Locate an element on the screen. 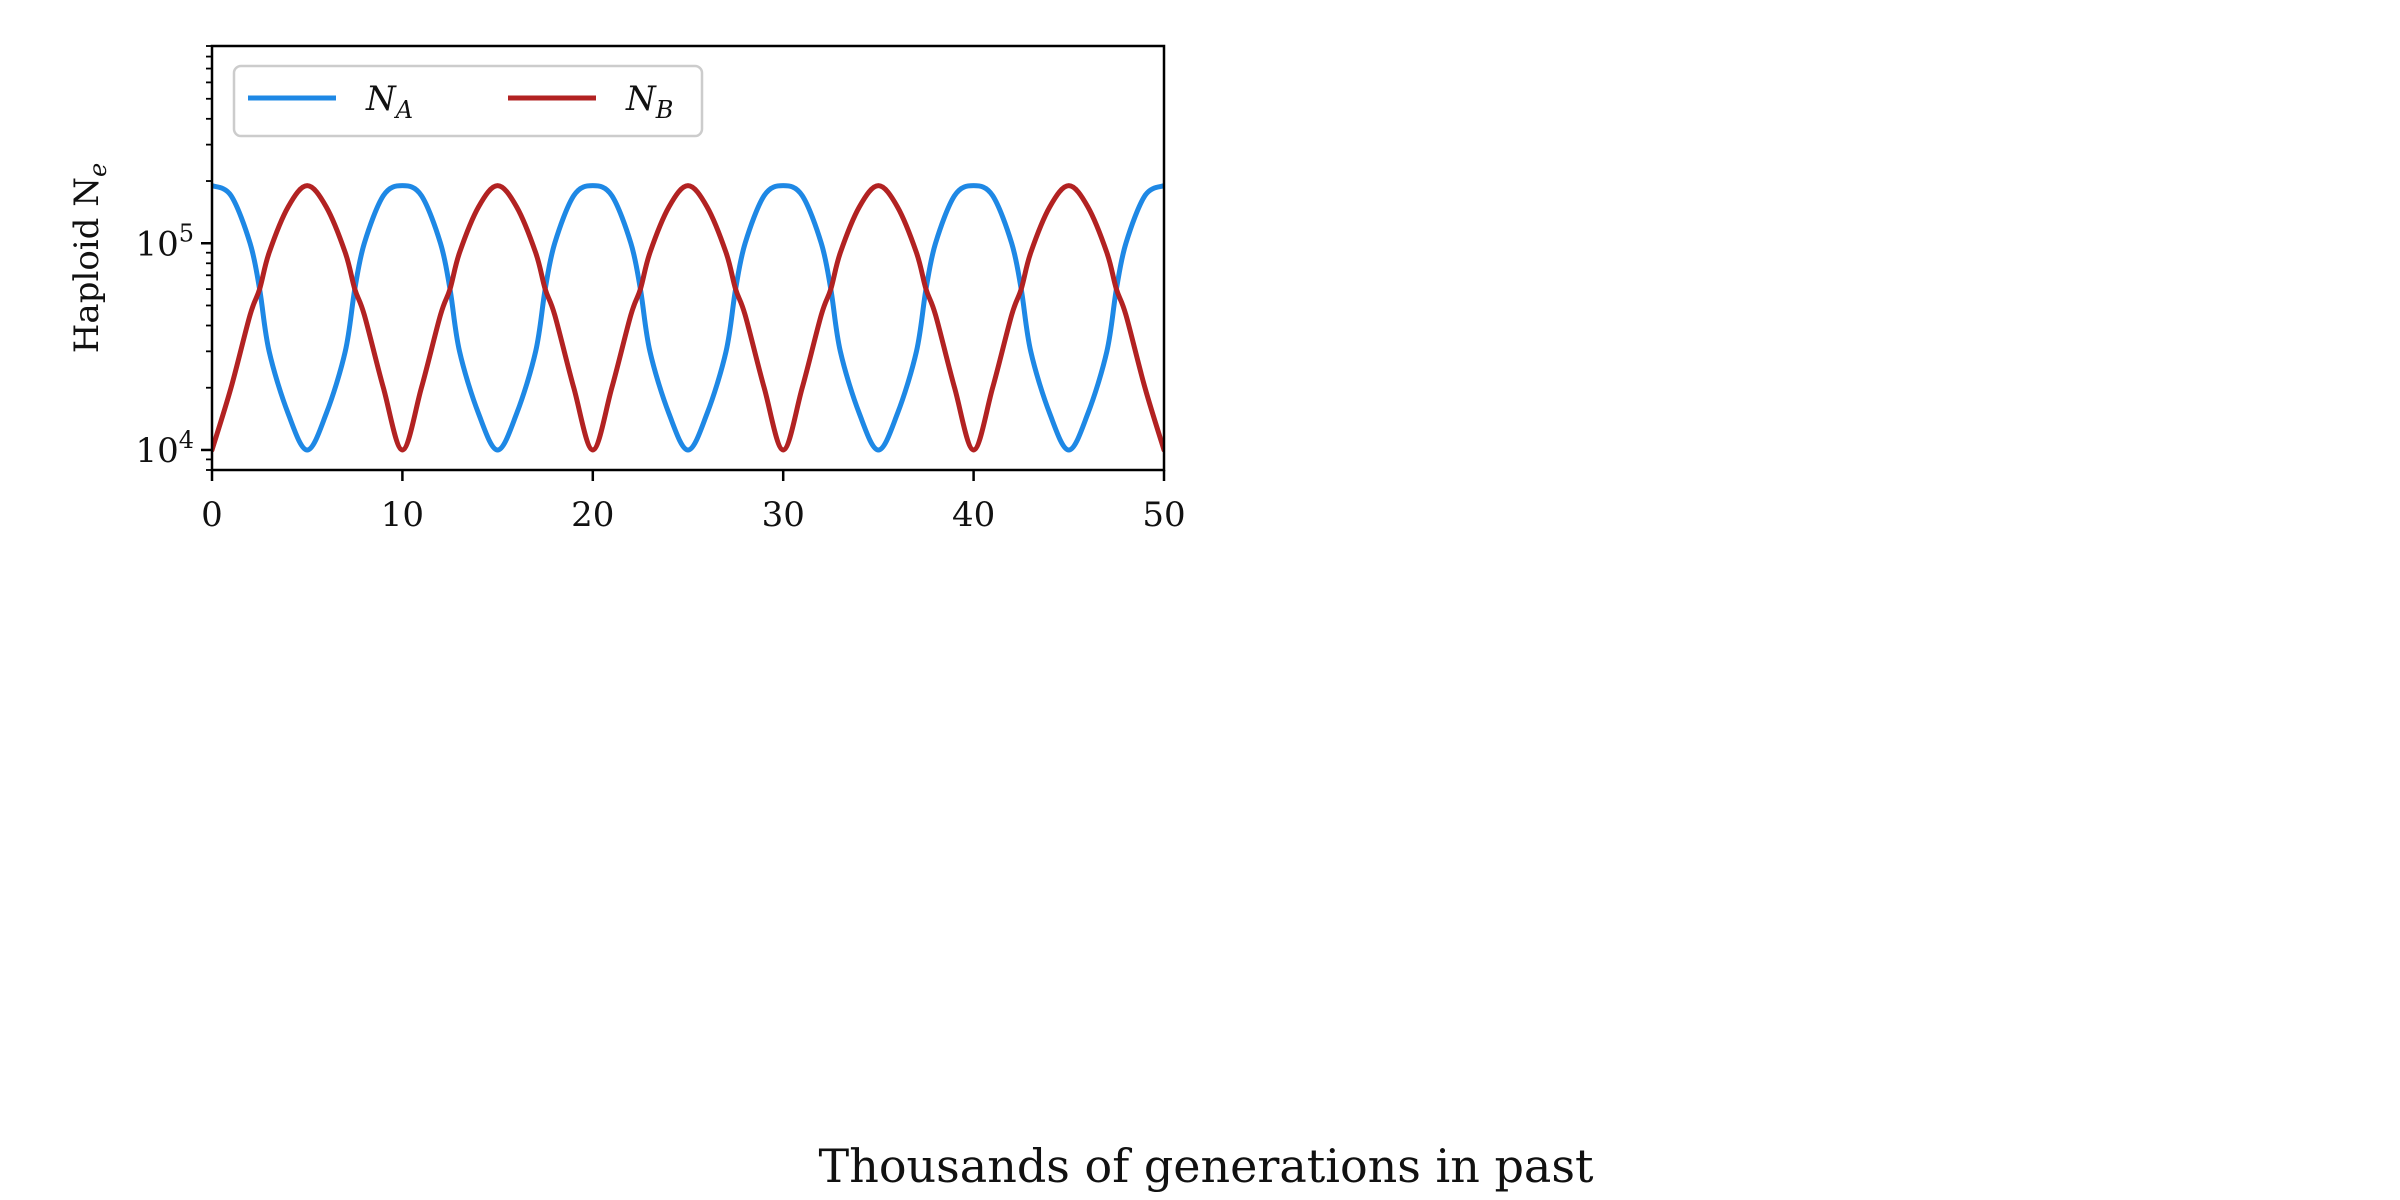 This screenshot has width=2400, height=1200. x-tick-label: 0 is located at coordinates (212, 515).